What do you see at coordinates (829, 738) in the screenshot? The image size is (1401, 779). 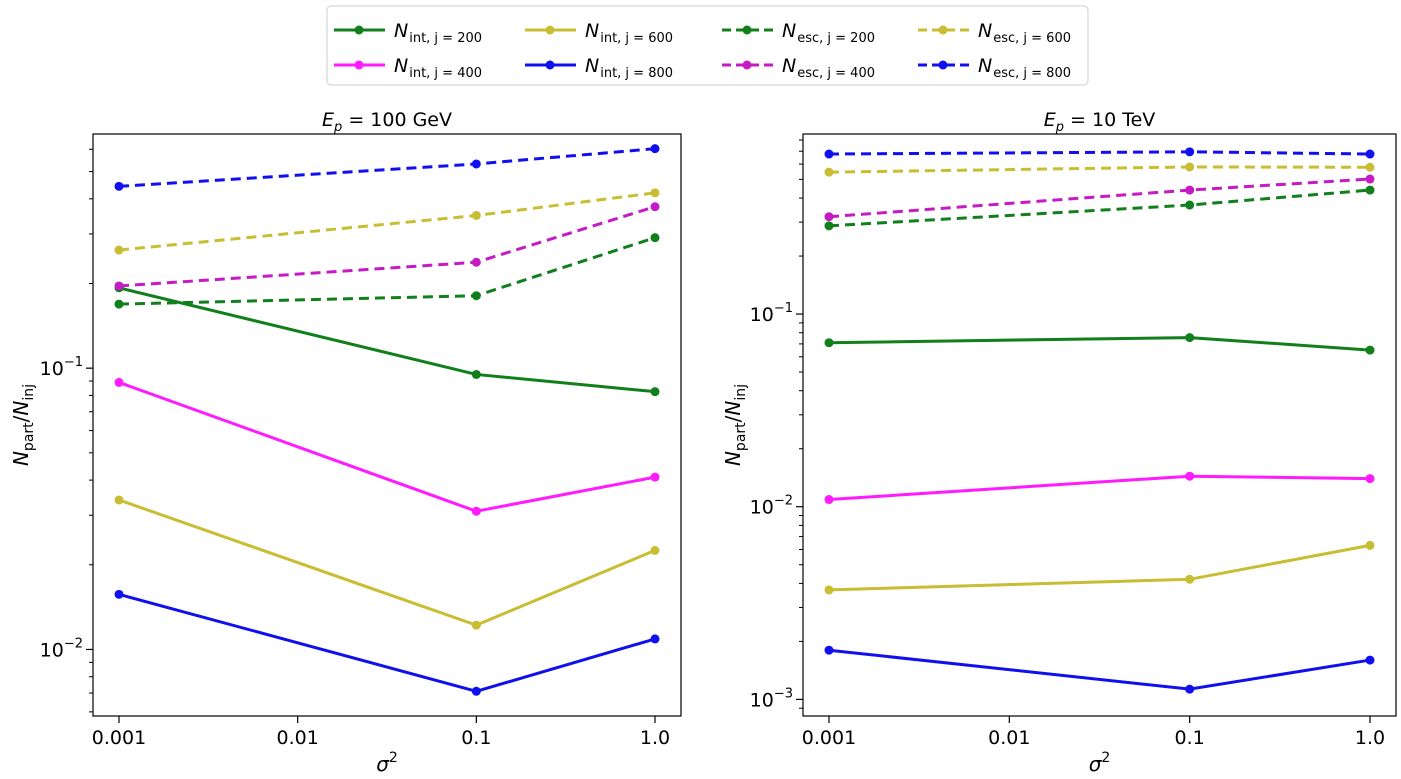 I see `x-tick-label: 0.001` at bounding box center [829, 738].